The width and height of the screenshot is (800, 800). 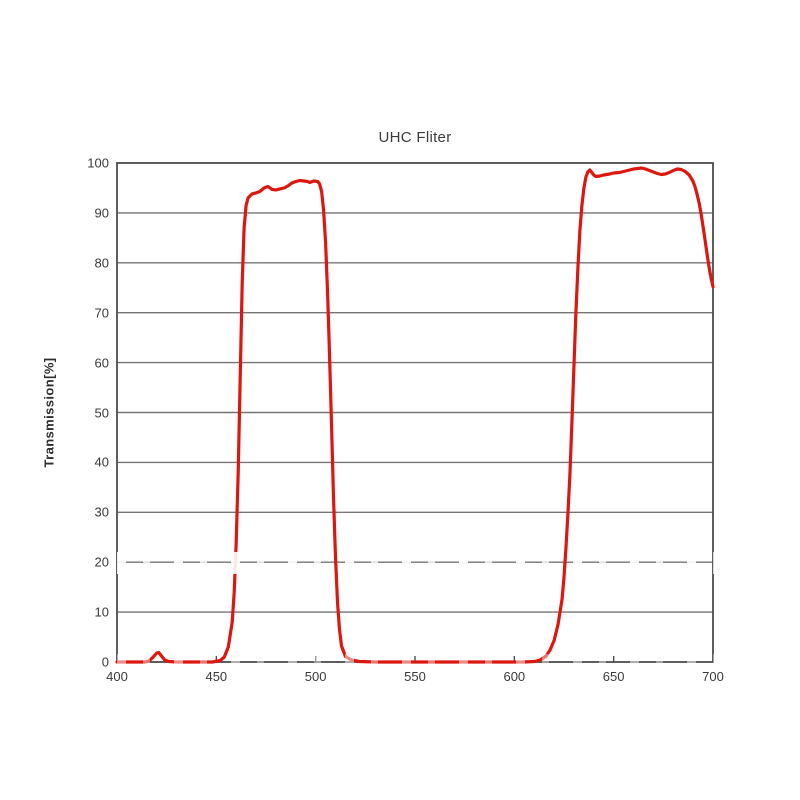 I want to click on x-tick-label-450: 450, so click(x=216, y=676).